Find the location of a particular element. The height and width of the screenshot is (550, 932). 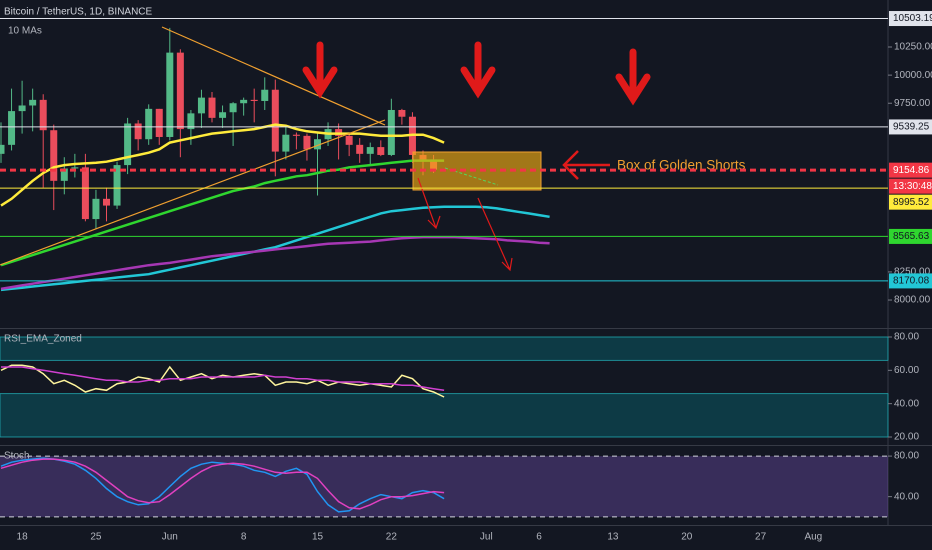

price-label: 10503.19 is located at coordinates (912, 18).